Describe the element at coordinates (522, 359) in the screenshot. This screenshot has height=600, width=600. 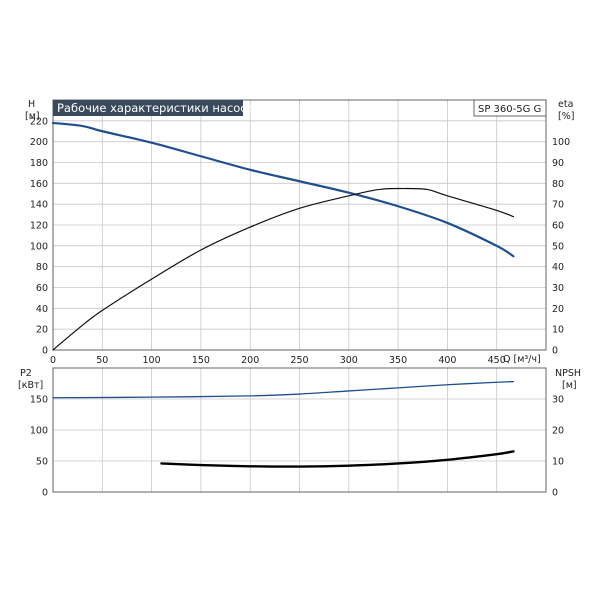
I see `q-axis-label: Q [м³/ч]` at that location.